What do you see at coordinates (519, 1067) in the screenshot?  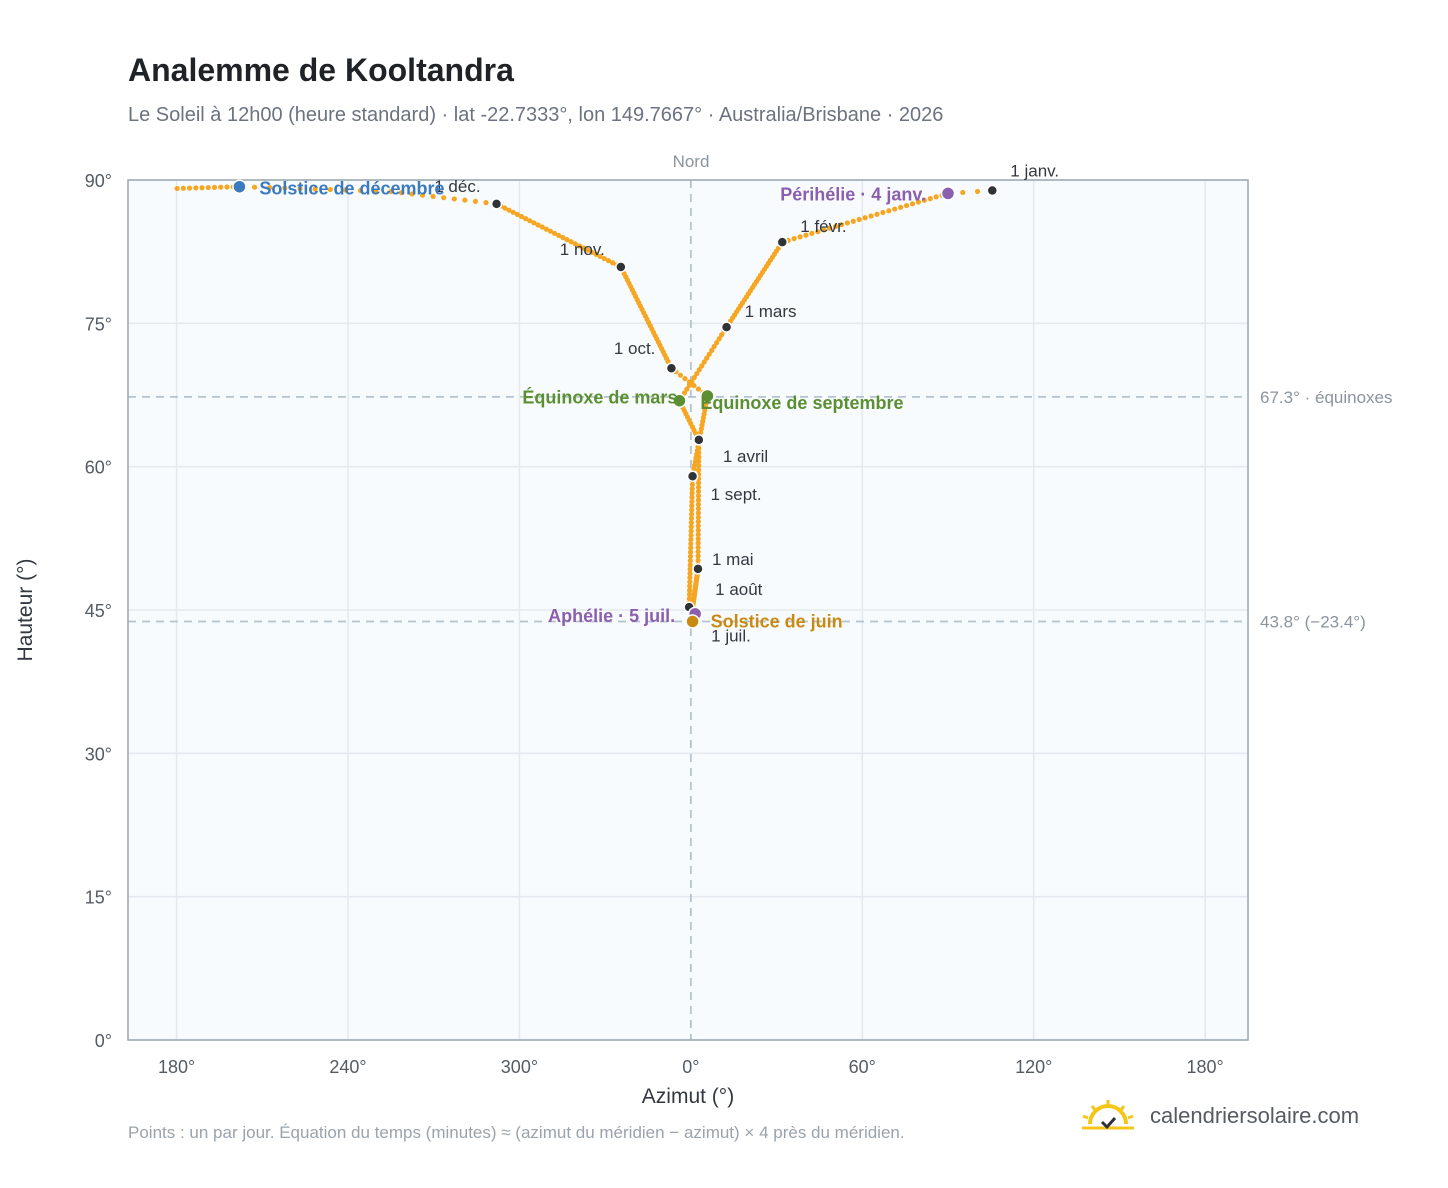 I see `x-tick-label: 300°` at bounding box center [519, 1067].